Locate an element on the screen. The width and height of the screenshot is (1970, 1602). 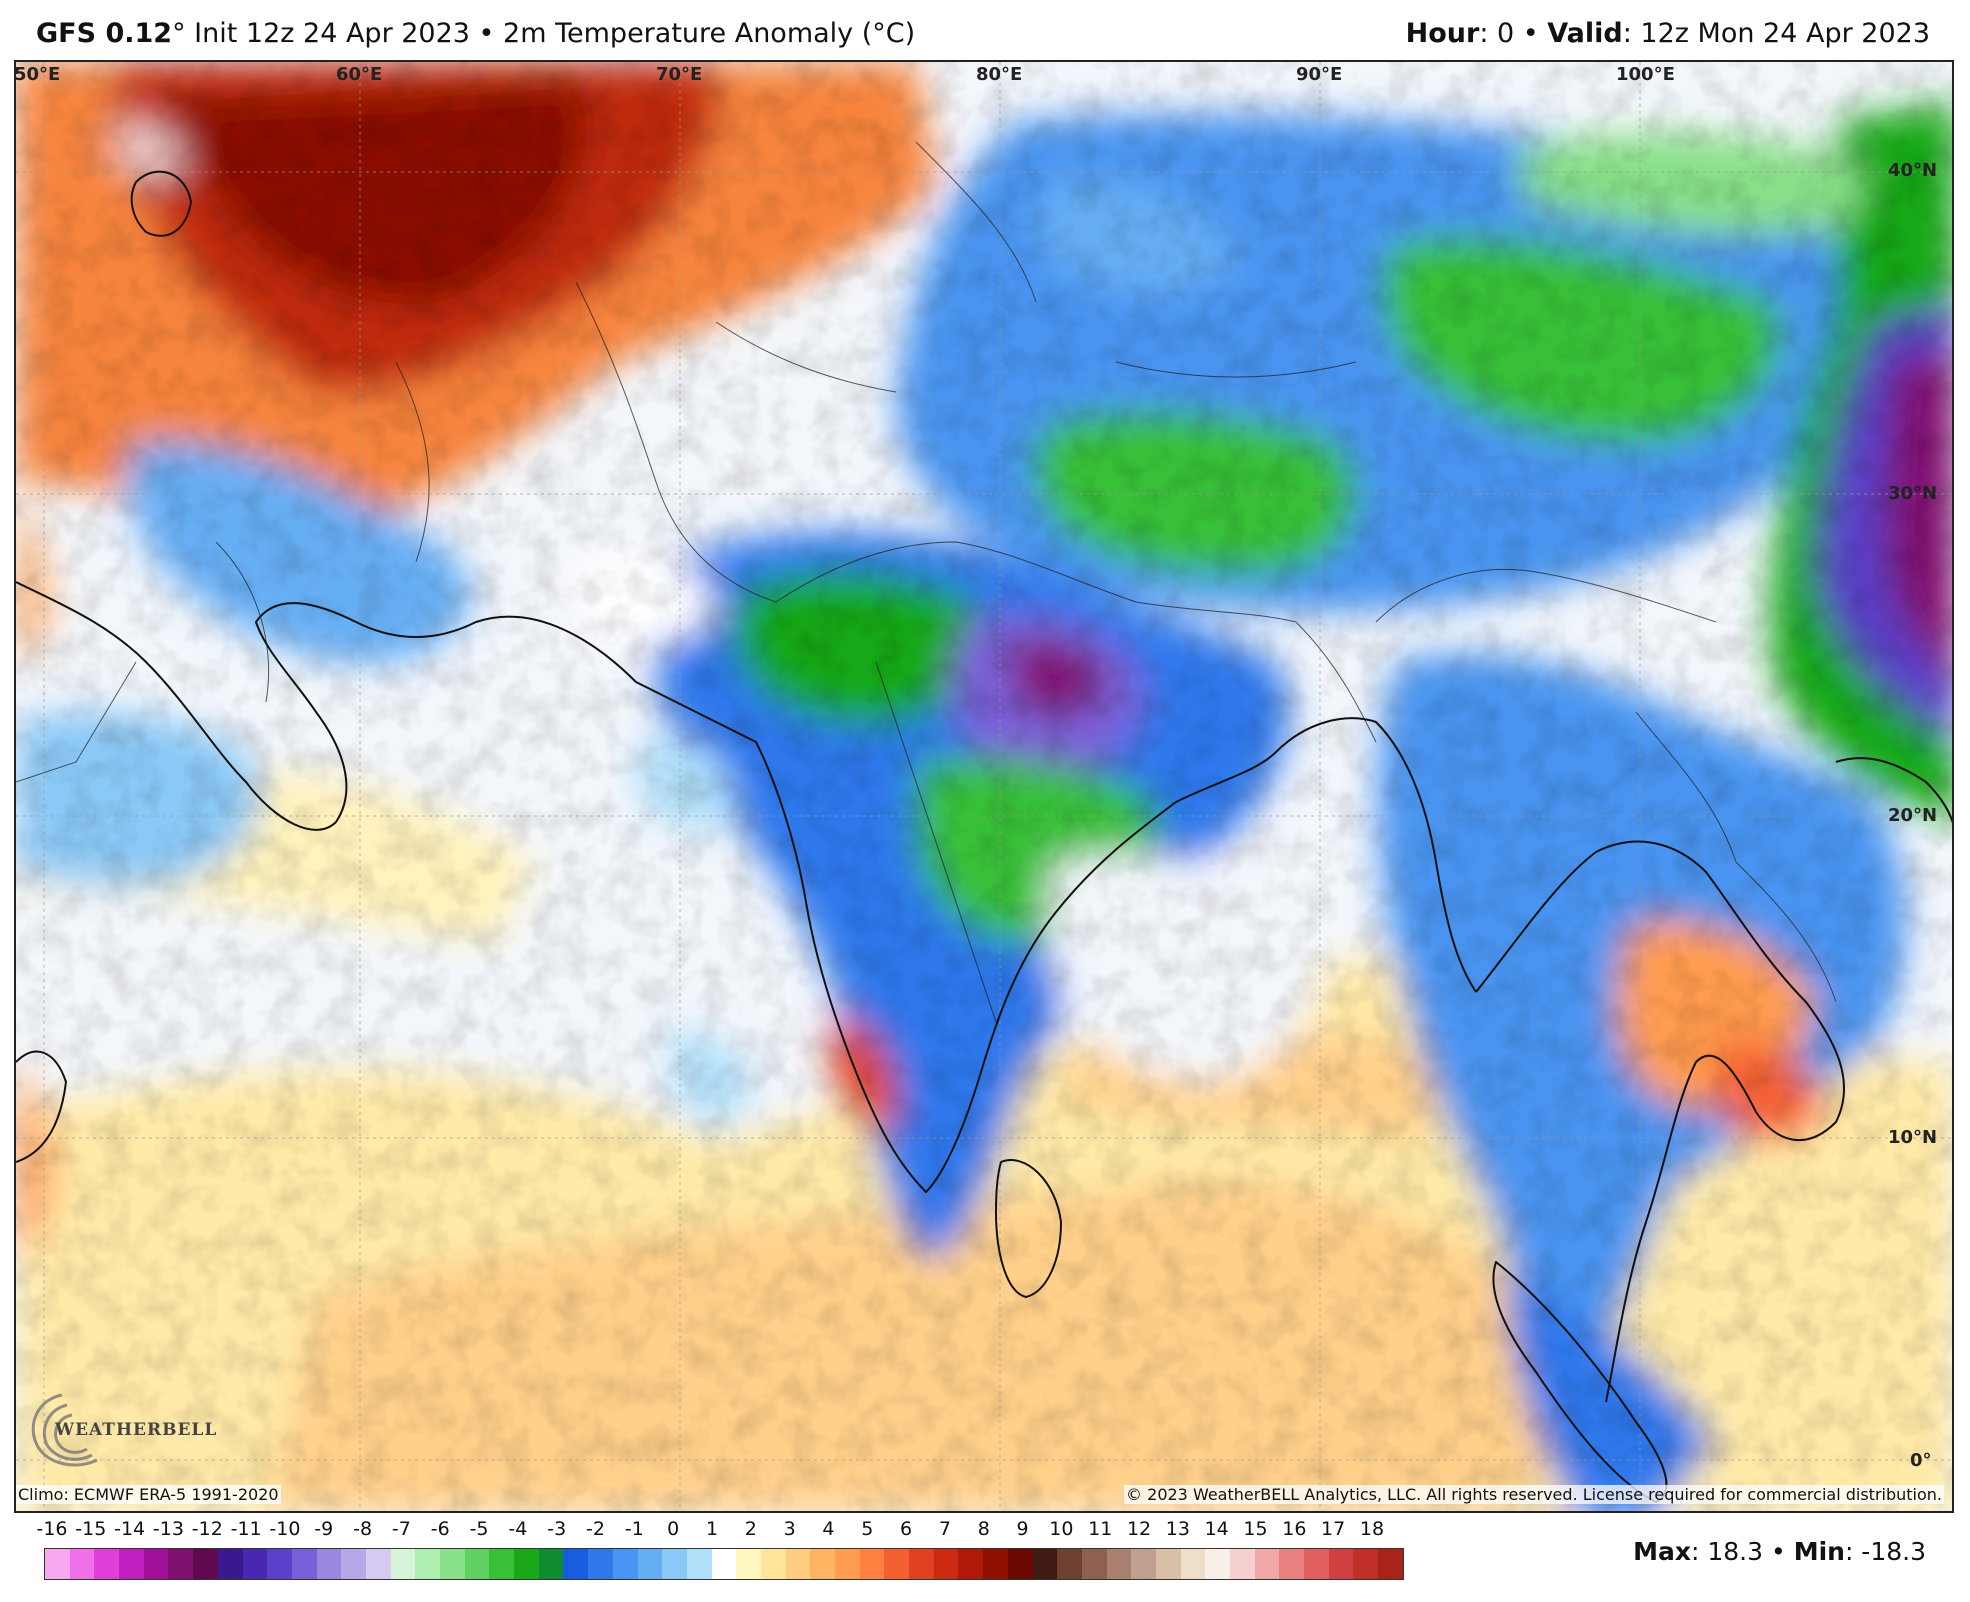
hour-label: Hour is located at coordinates (1442, 33).